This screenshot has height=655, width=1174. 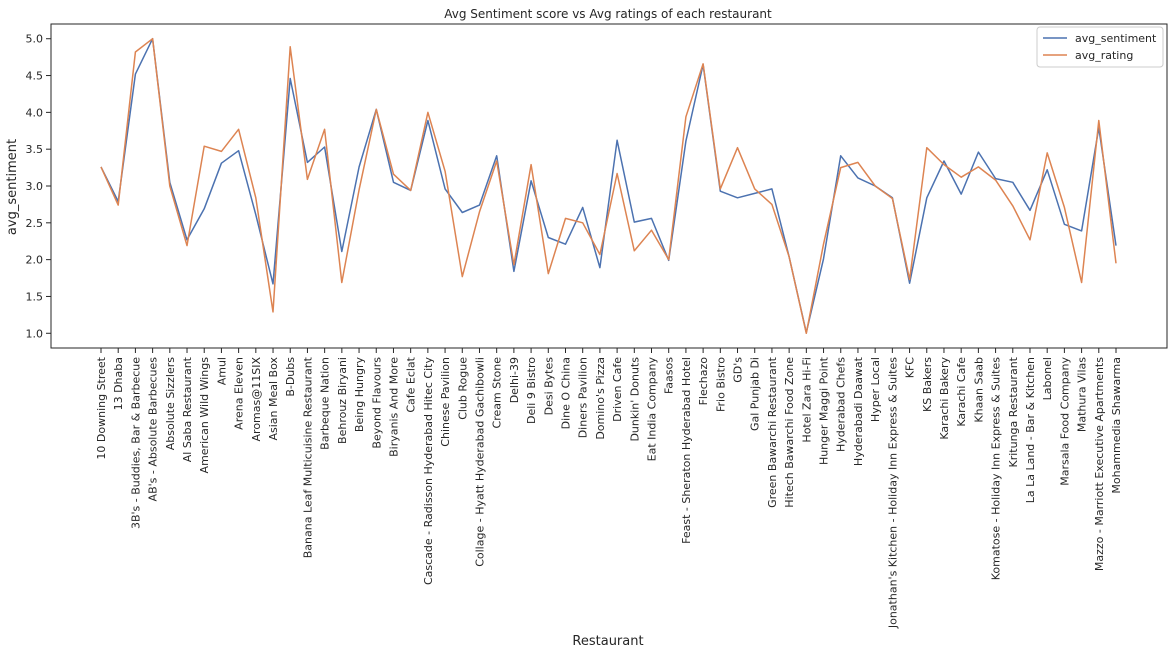 I want to click on y-axis: 1.0 1.5 2.0 2.5 3.0 3.5 4.0 4.5 5.0, so click(x=38, y=186).